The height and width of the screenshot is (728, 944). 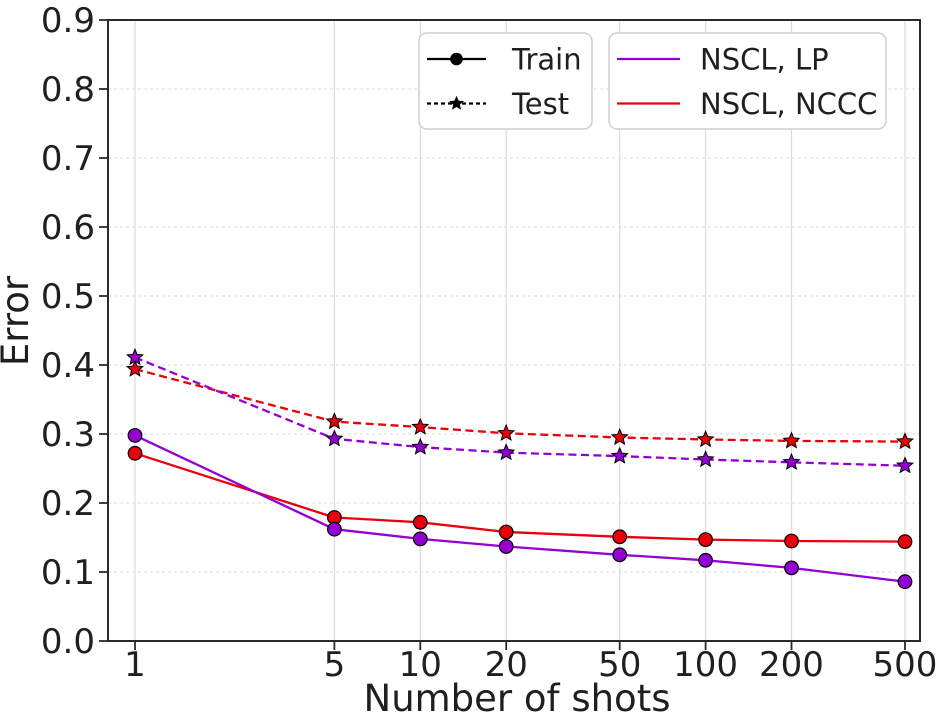 I want to click on legend-style-label-train: Train, so click(x=546, y=60).